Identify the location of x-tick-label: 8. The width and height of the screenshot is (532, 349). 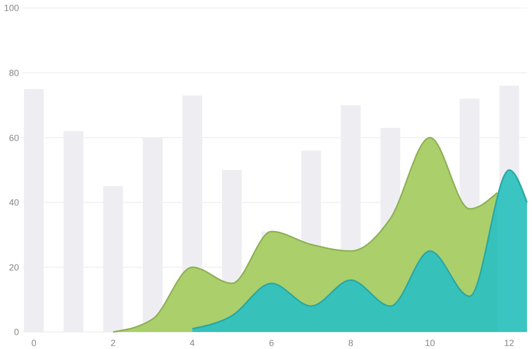
(351, 343).